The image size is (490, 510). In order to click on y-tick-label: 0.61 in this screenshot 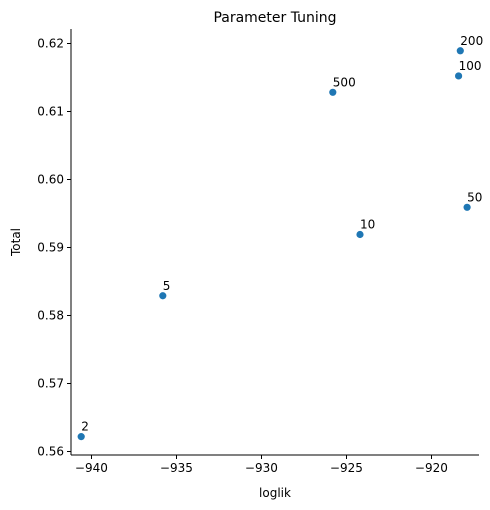, I will do `click(50, 111)`.